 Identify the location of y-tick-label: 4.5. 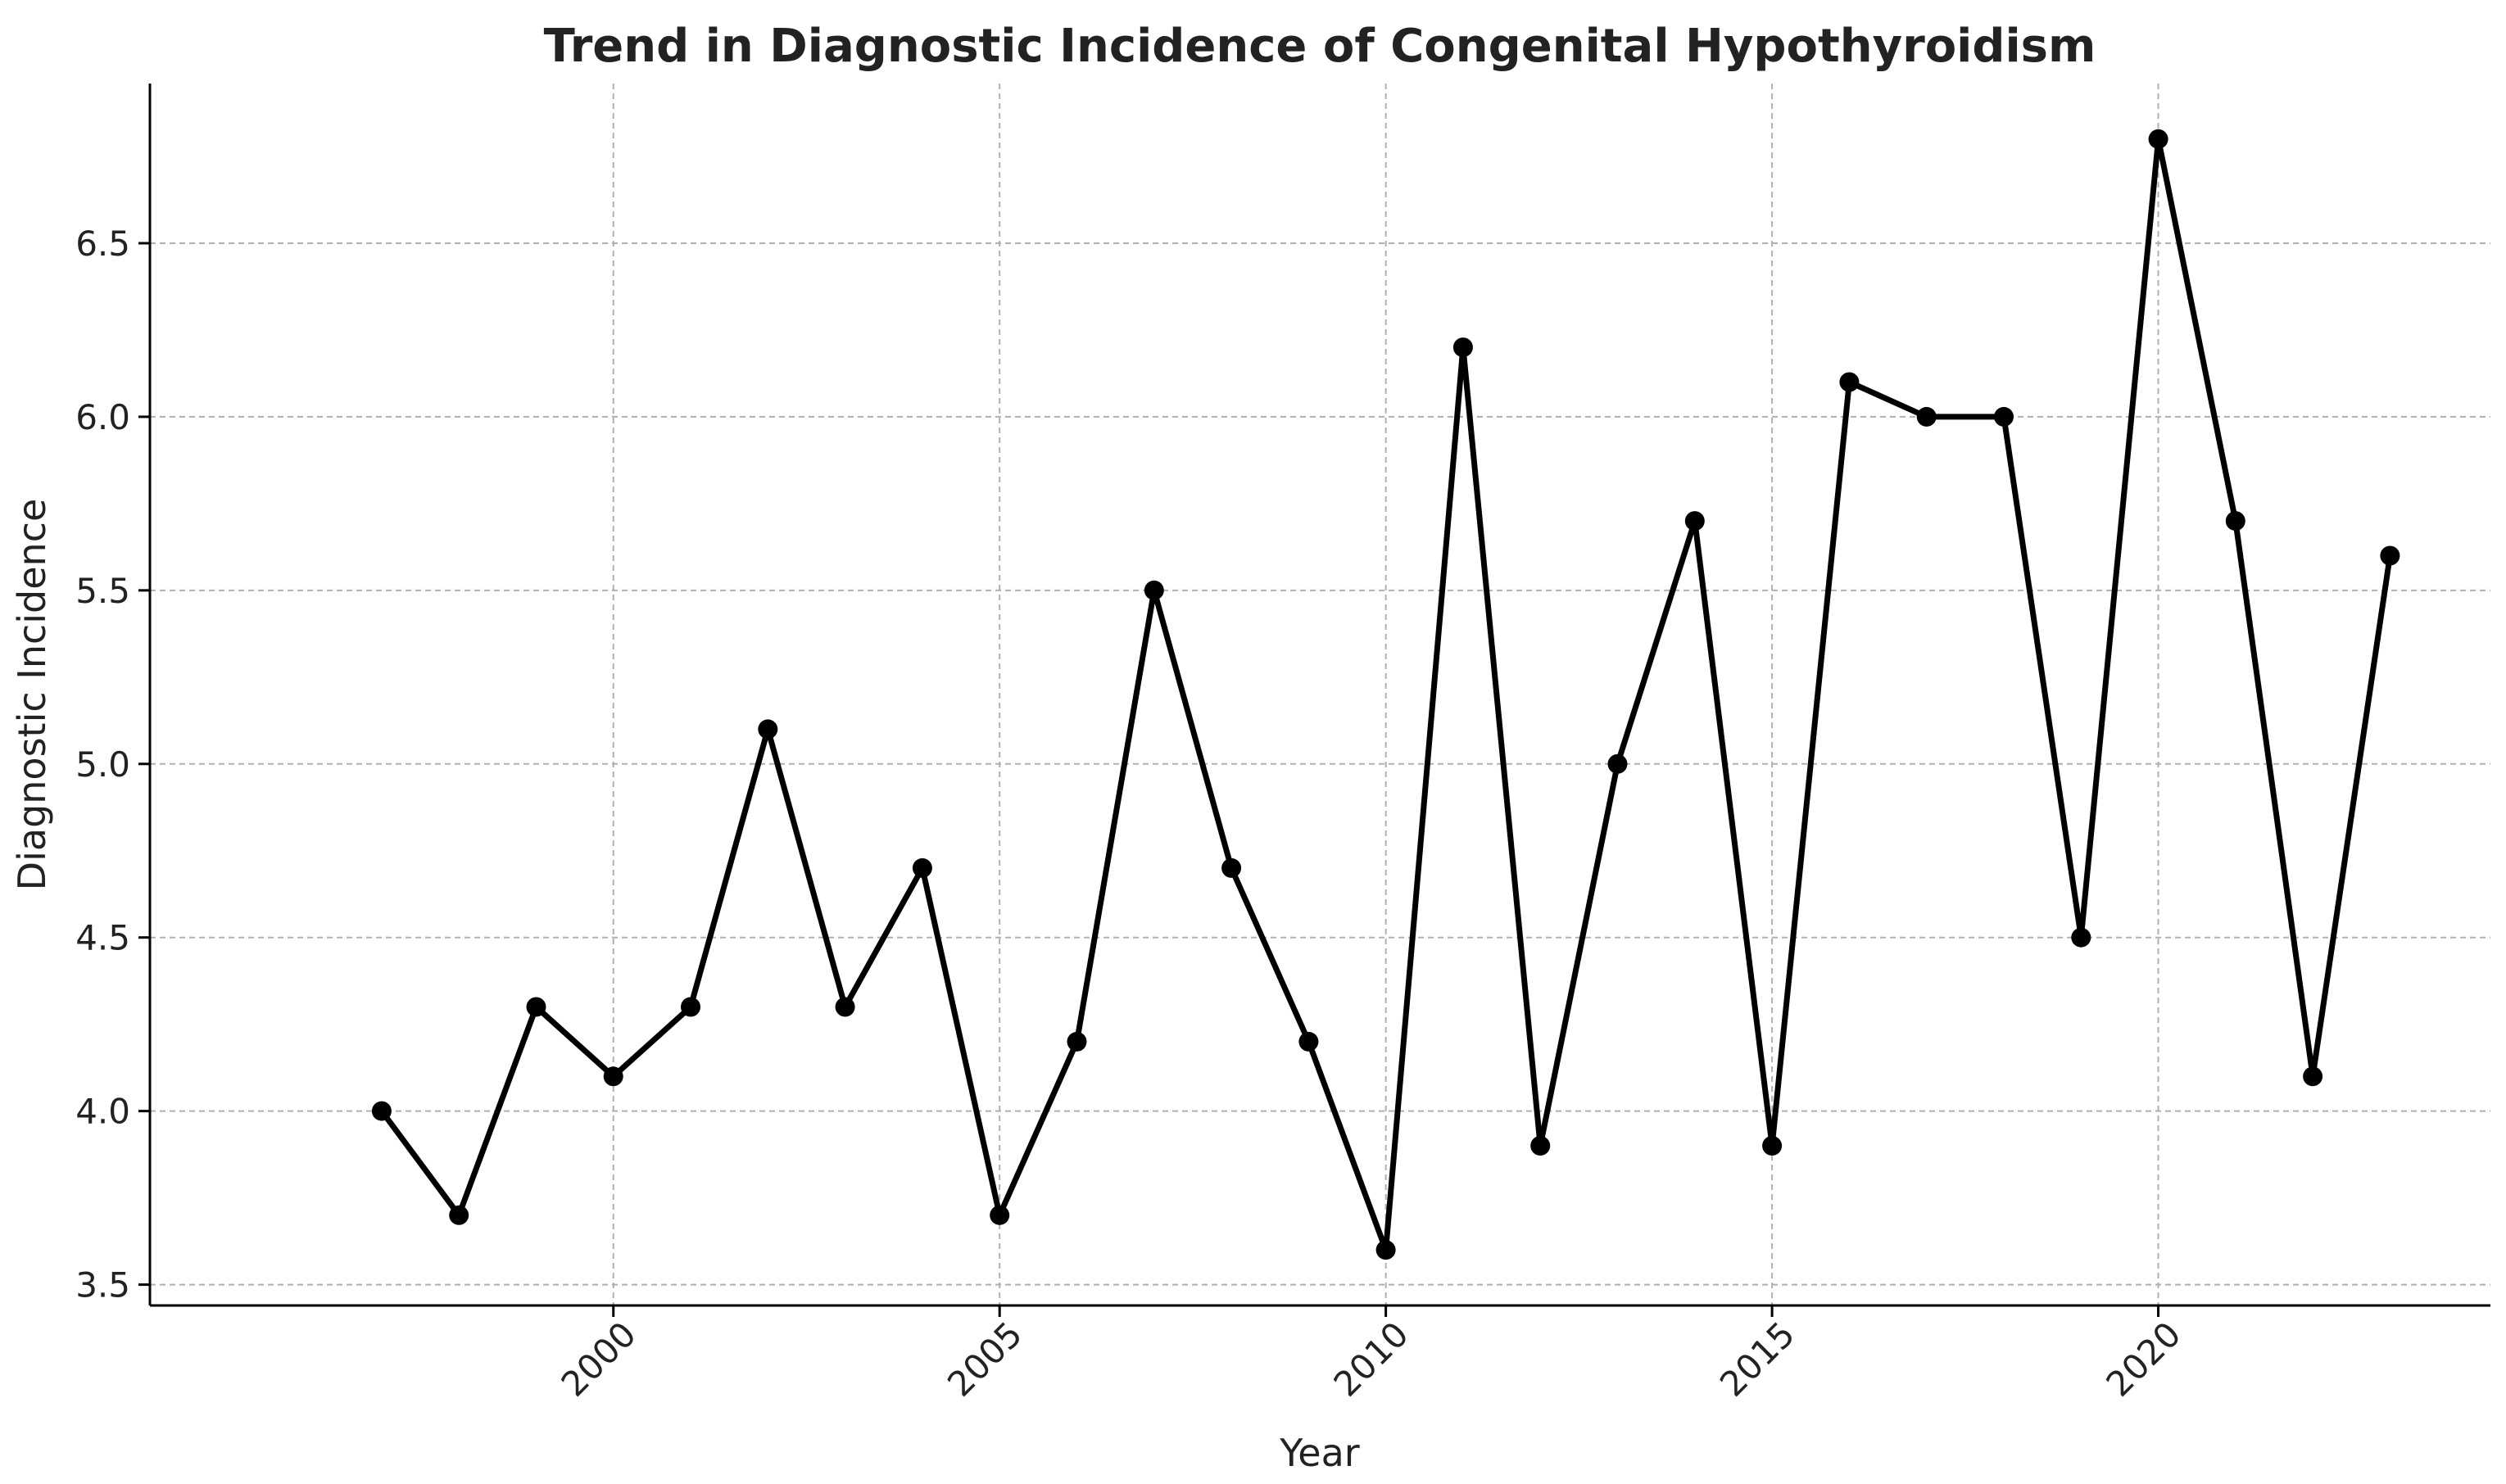
(102, 938).